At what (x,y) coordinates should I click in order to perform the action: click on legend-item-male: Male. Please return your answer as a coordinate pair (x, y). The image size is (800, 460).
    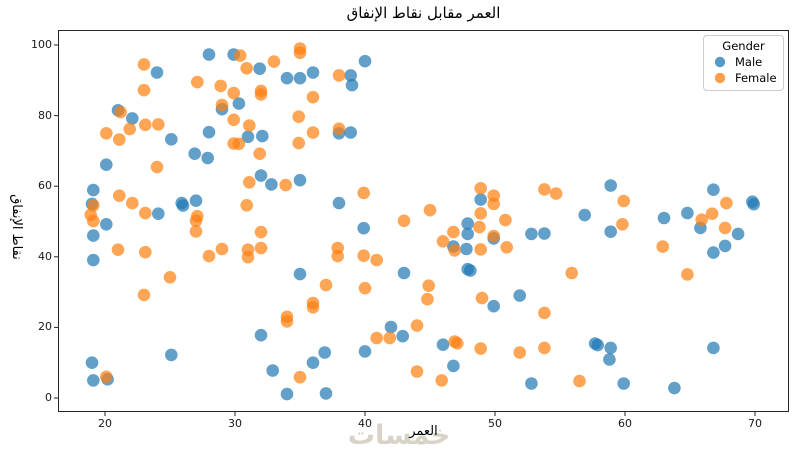
    Looking at the image, I should click on (743, 62).